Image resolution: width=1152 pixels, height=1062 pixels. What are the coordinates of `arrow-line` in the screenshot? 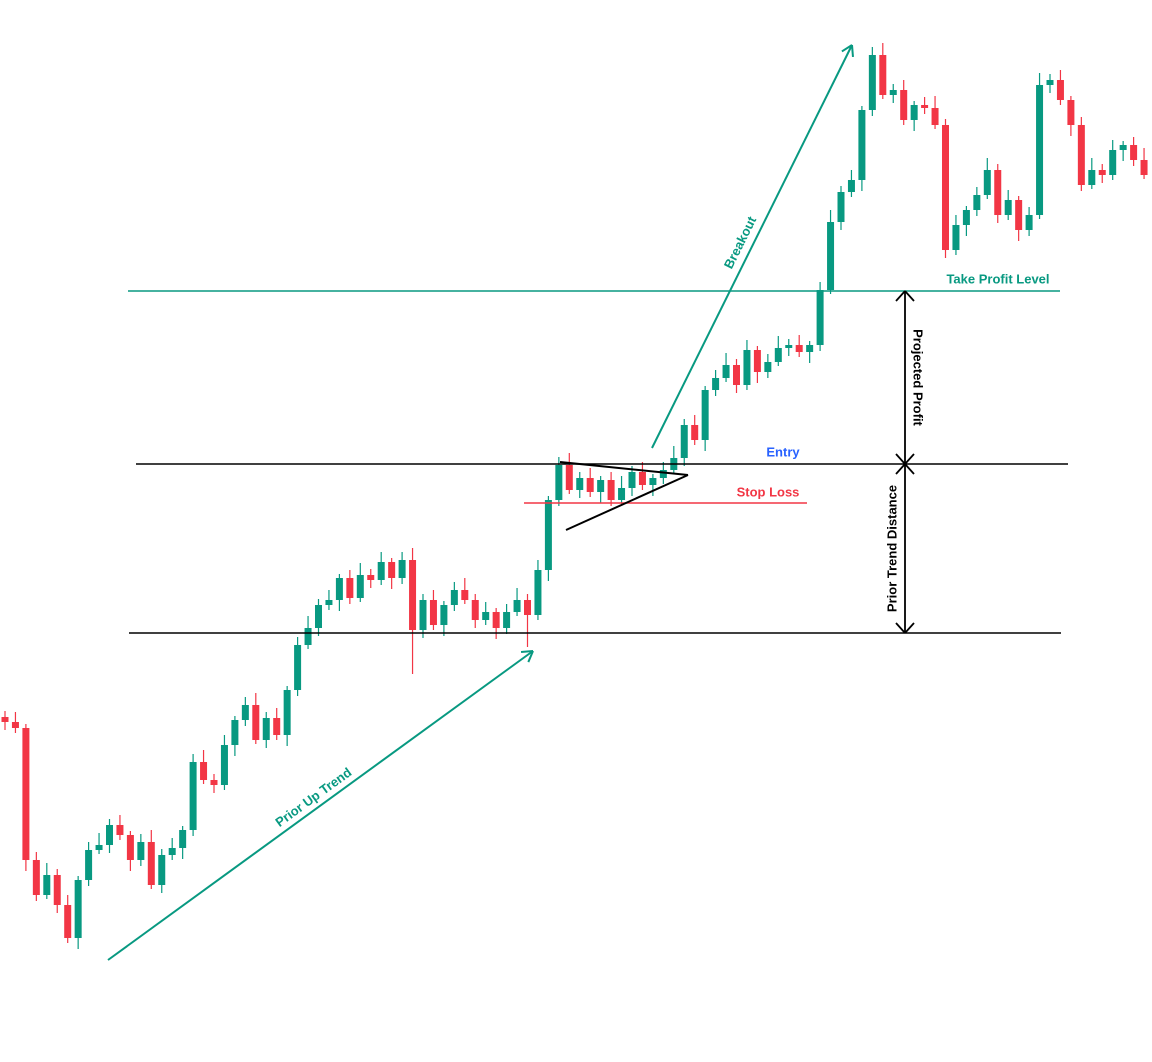 It's located at (752, 246).